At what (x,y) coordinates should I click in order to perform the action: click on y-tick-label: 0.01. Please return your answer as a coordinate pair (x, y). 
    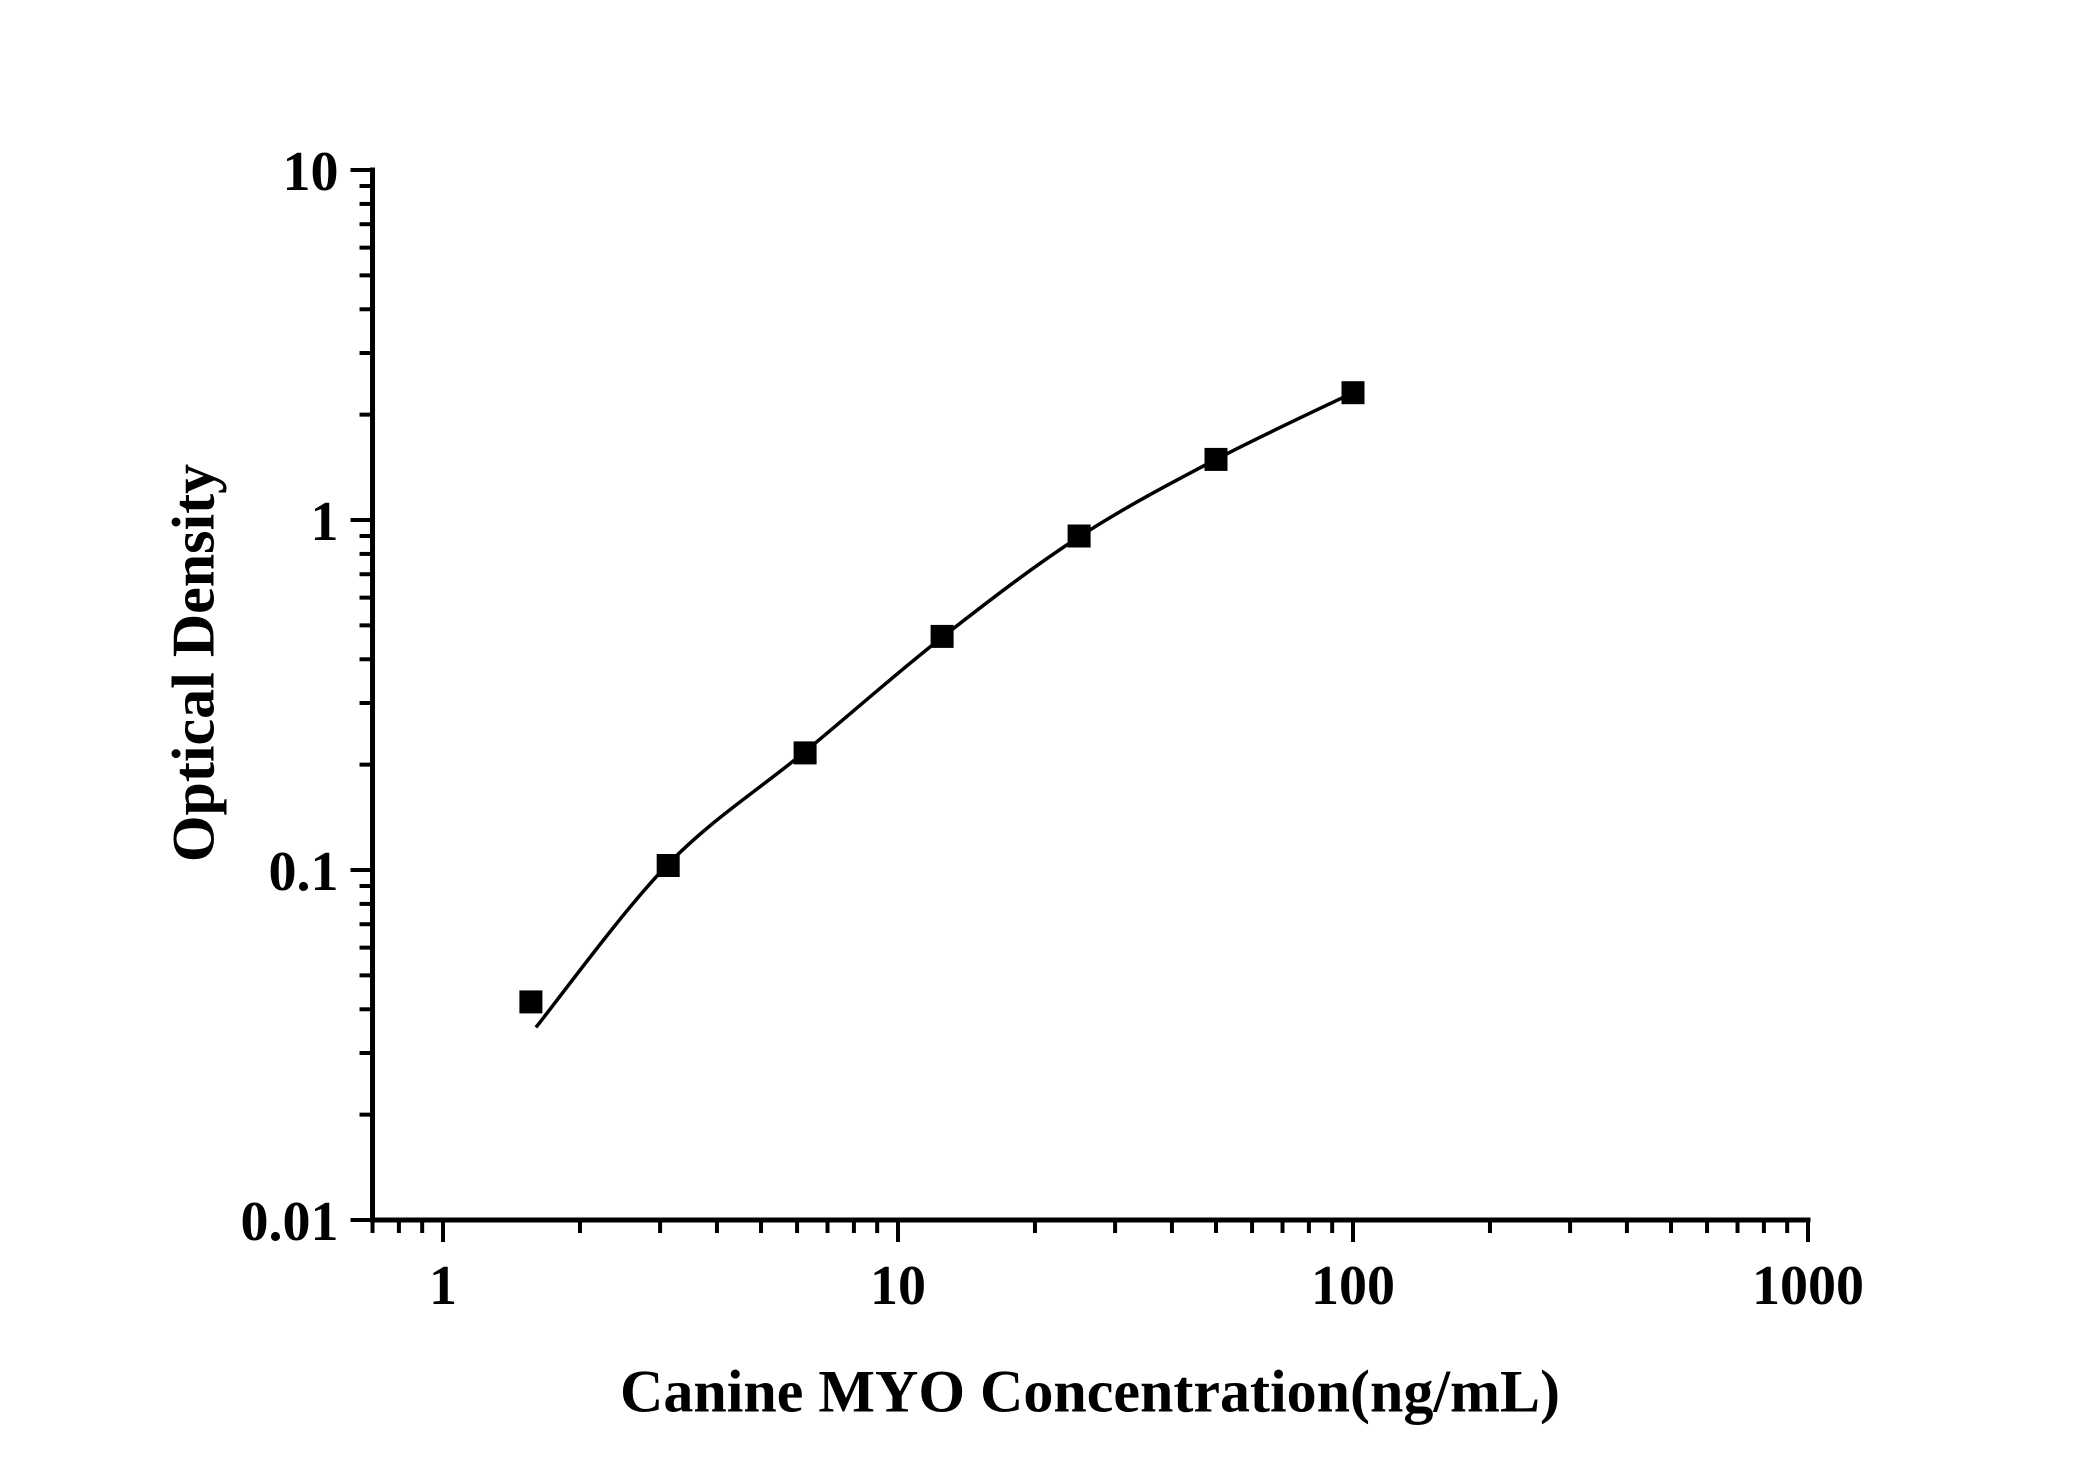
    Looking at the image, I should click on (290, 1222).